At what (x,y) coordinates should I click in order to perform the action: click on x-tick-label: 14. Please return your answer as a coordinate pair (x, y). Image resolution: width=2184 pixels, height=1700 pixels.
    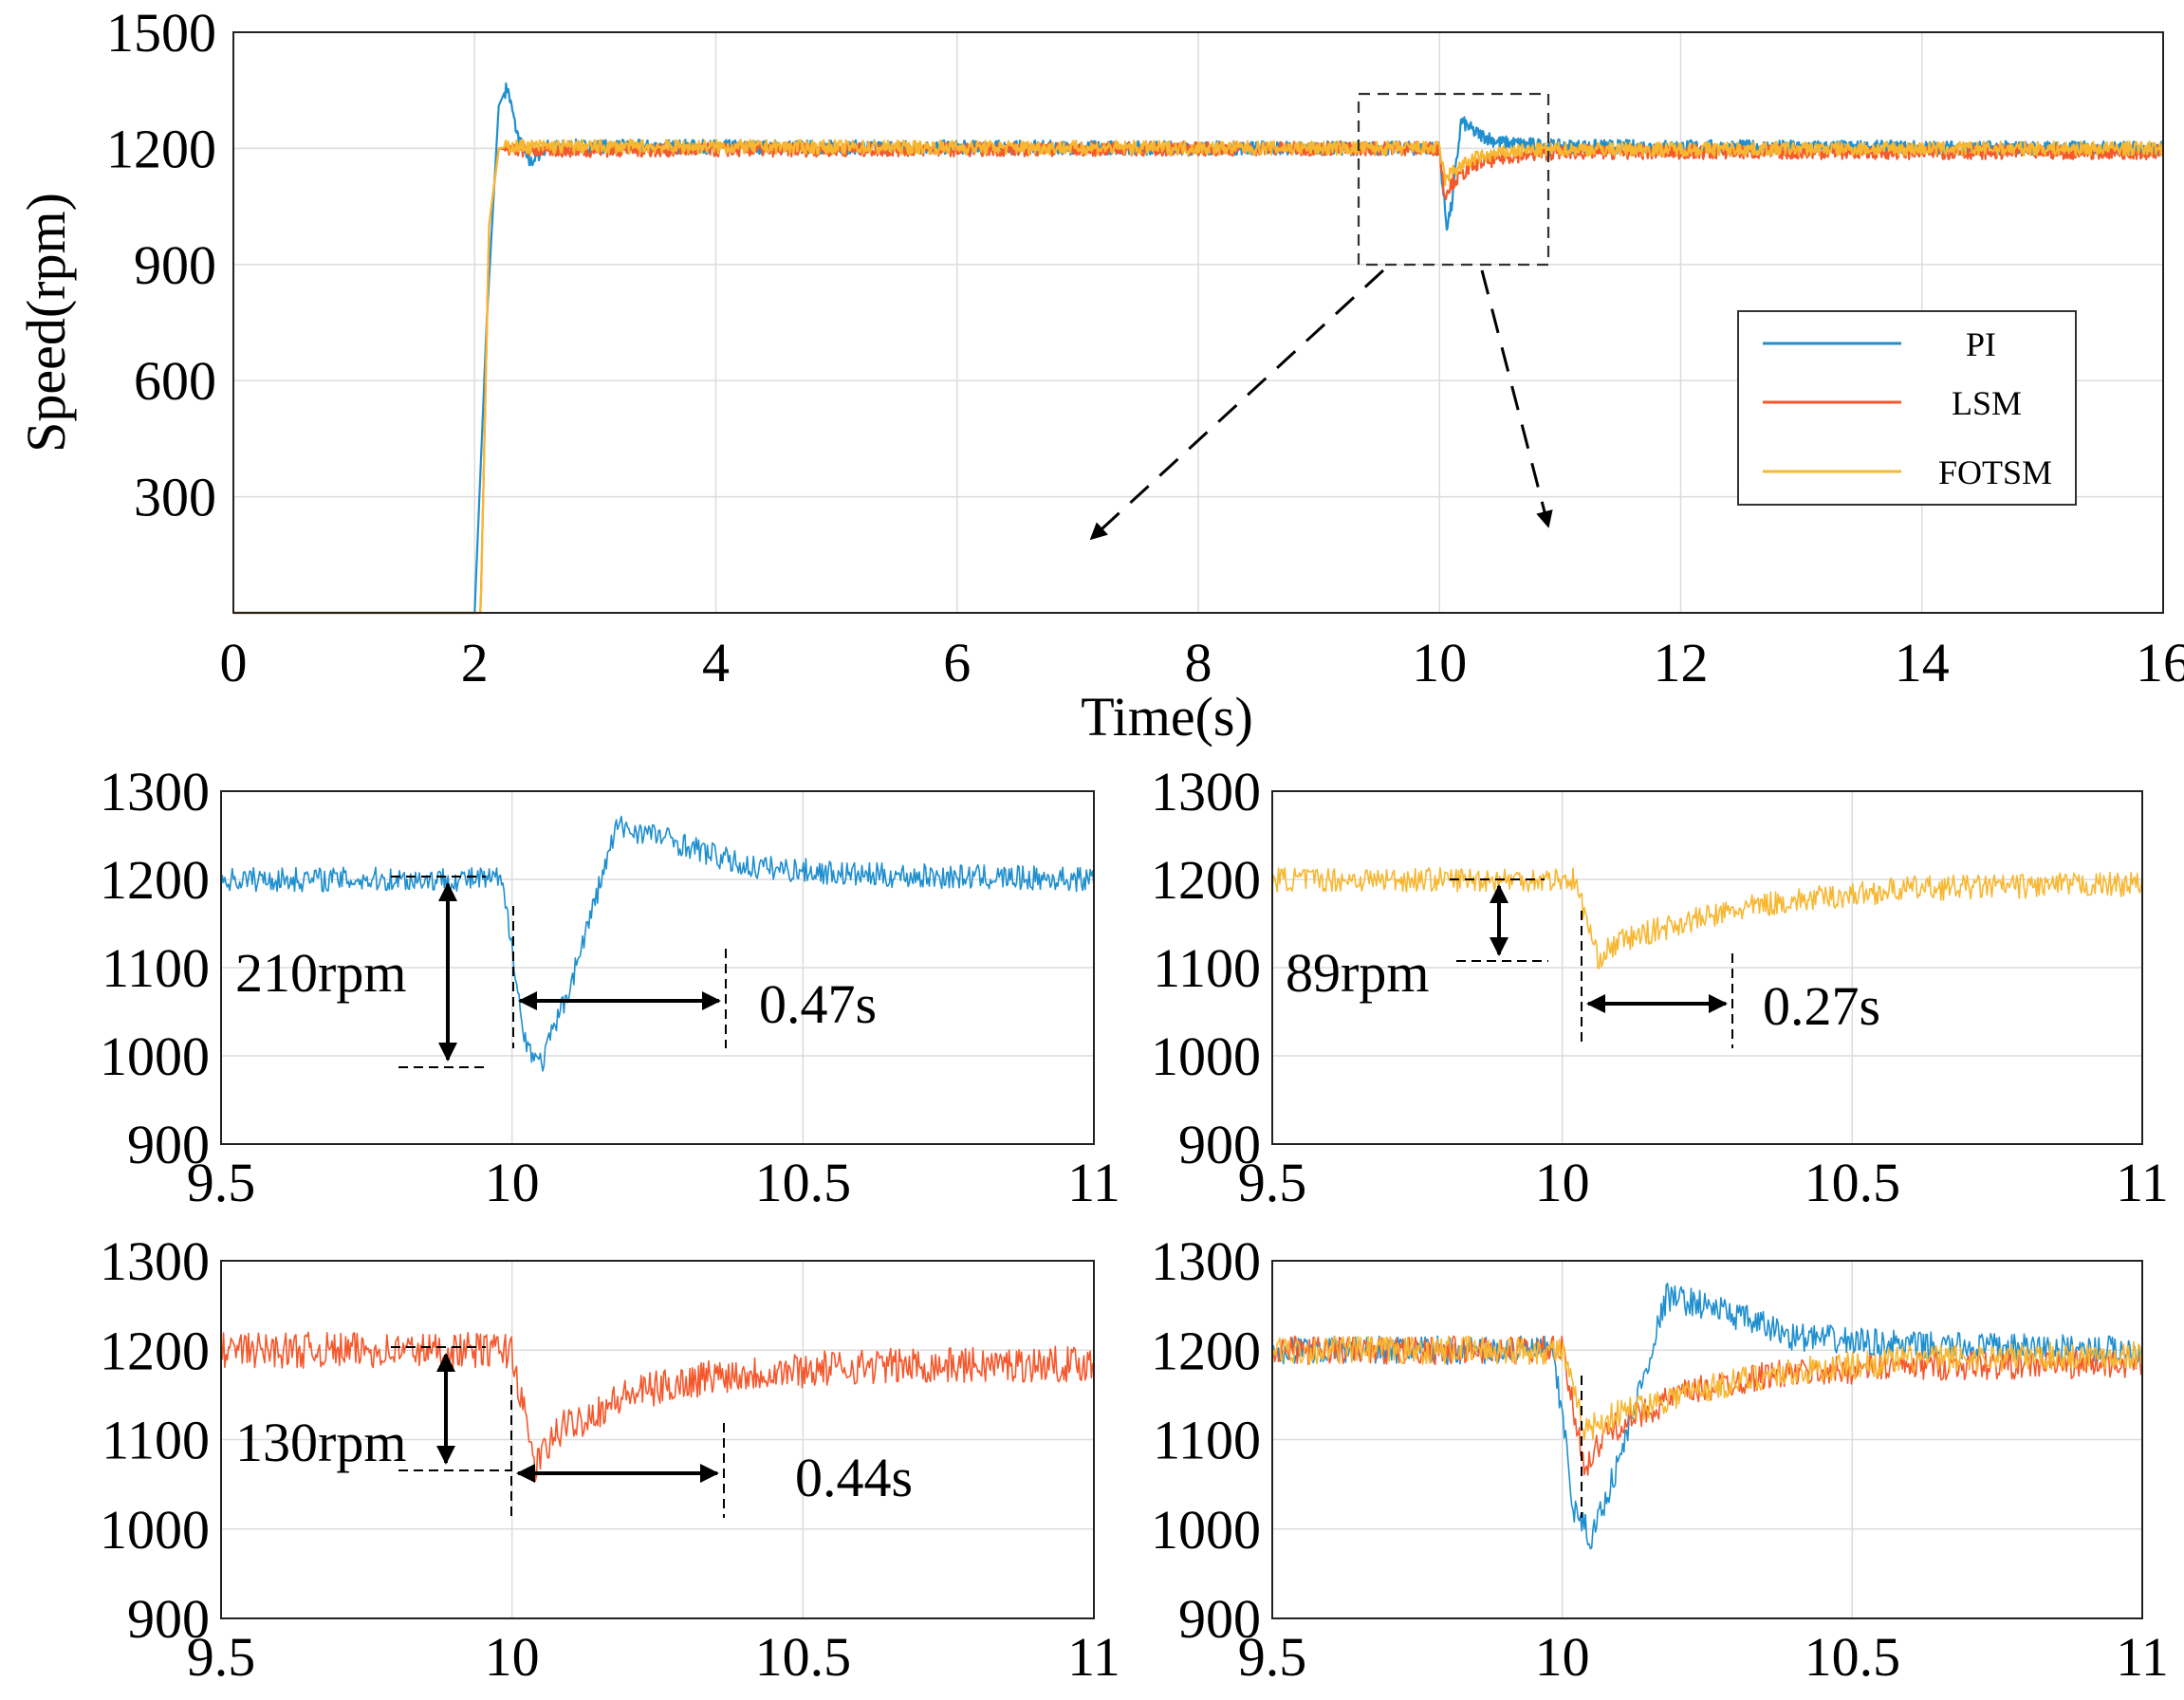
    Looking at the image, I should click on (1922, 662).